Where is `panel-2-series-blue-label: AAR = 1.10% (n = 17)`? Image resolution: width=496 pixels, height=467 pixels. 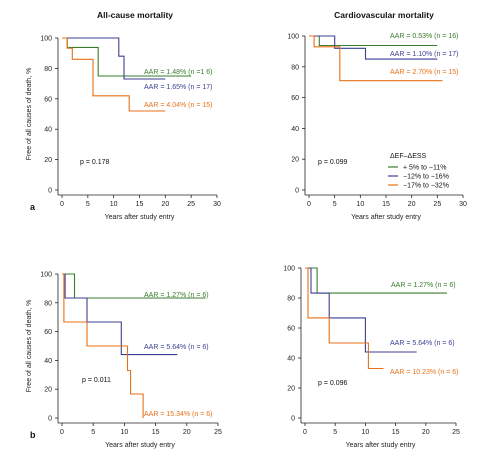 panel-2-series-blue-label: AAR = 1.10% (n = 17) is located at coordinates (424, 54).